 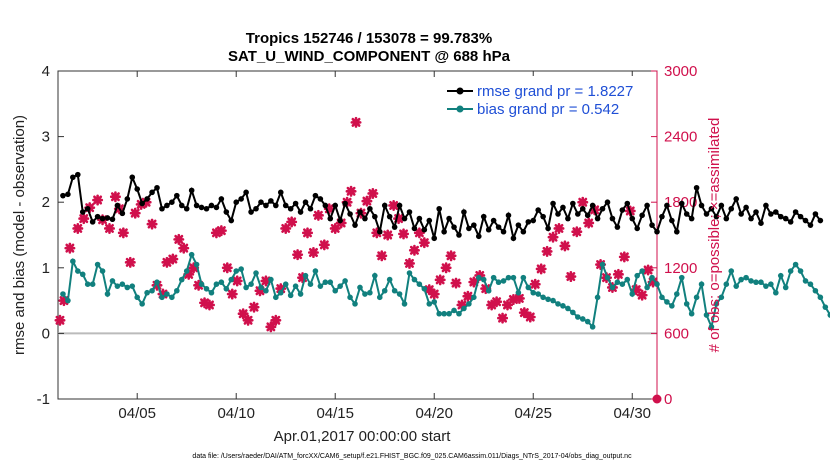 I want to click on legend-marker, so click(x=460, y=91).